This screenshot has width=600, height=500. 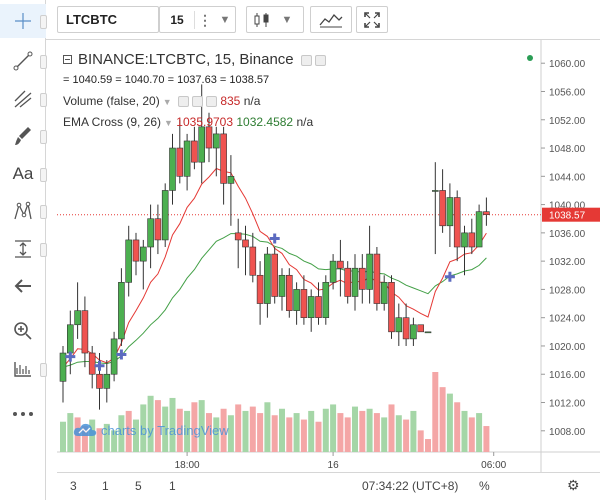 I want to click on price-tick-label: 1024.00, so click(x=567, y=319).